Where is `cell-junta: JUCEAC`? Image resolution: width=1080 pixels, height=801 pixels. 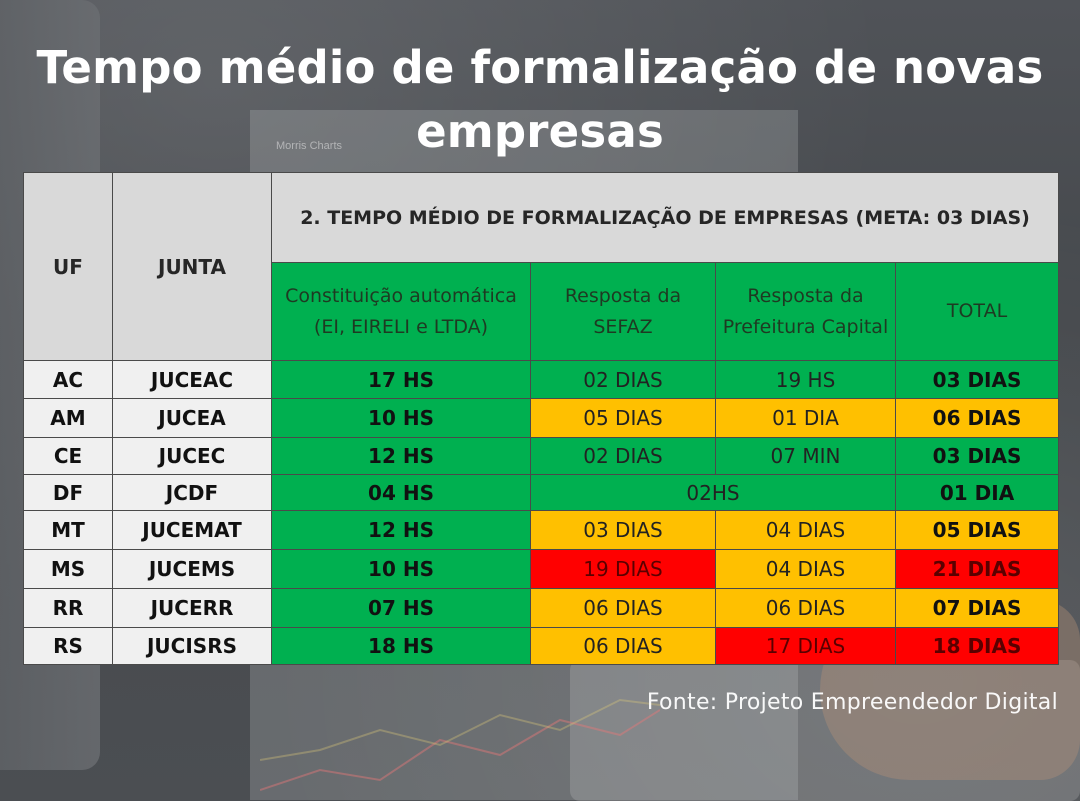 cell-junta: JUCEAC is located at coordinates (192, 379).